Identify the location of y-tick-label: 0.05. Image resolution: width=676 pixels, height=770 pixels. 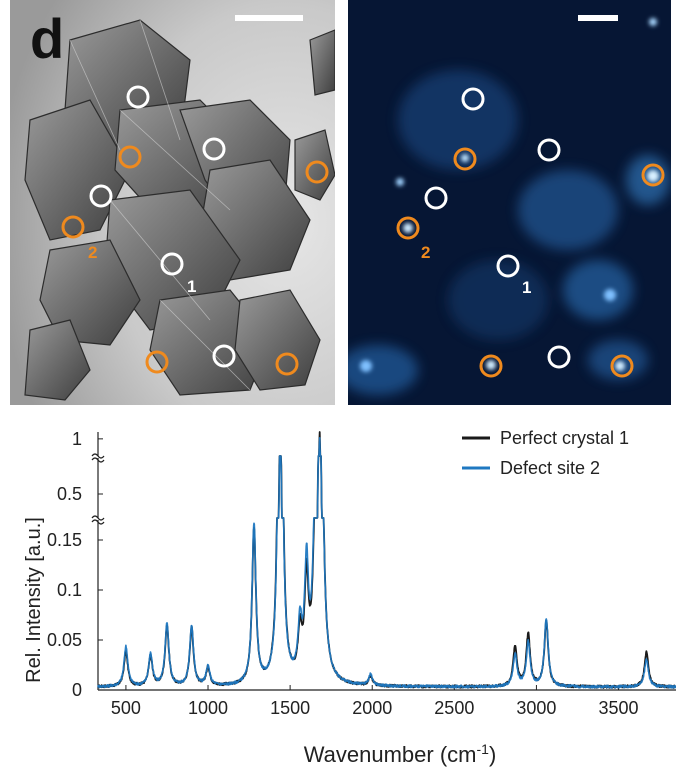
(64, 640).